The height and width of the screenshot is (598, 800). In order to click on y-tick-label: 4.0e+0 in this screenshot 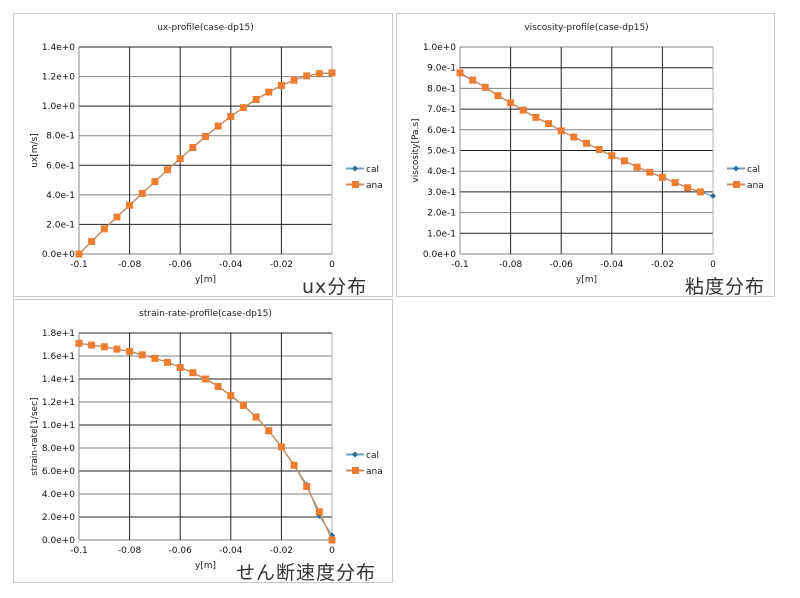, I will do `click(58, 495)`.